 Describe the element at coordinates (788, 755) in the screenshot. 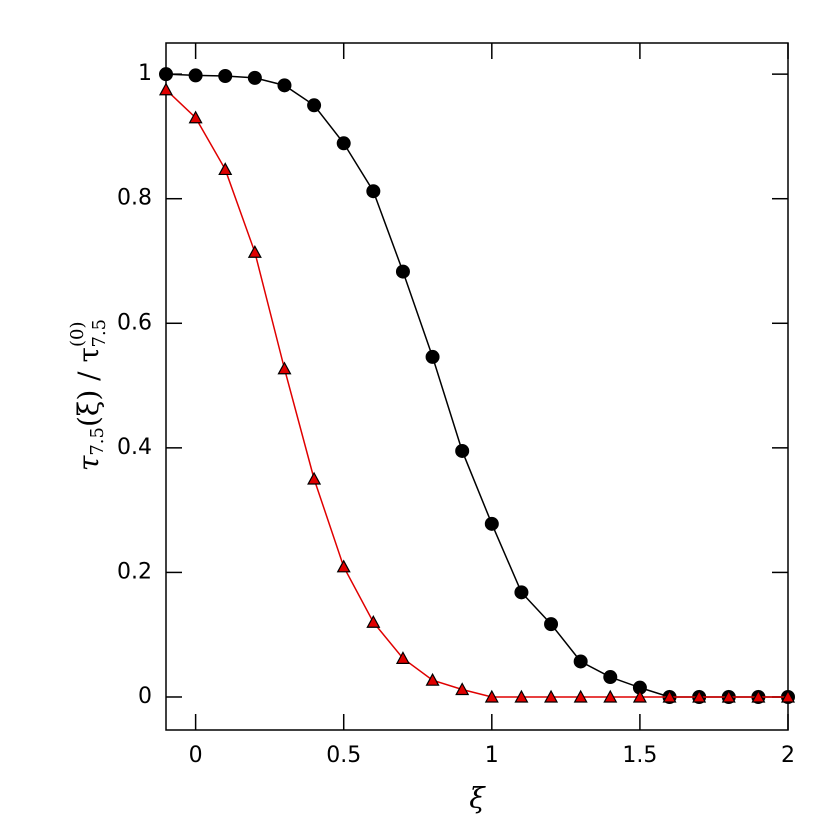

I see `x-tick-label: 2` at that location.